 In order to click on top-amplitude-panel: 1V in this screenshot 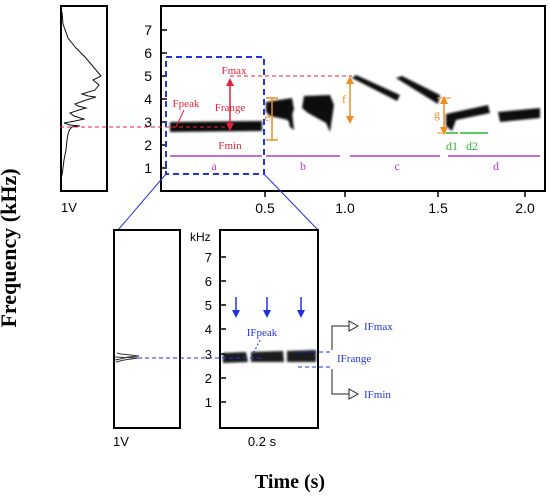, I will do `click(84, 110)`.